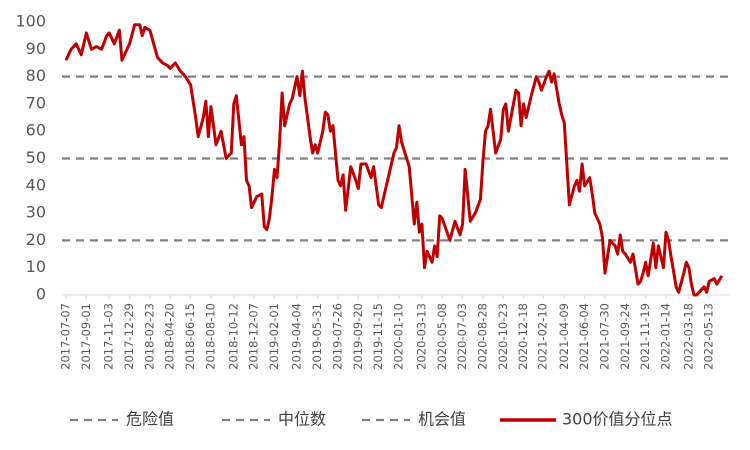 This screenshot has height=450, width=750. I want to click on x-tick-label: 2020-10-23, so click(503, 336).